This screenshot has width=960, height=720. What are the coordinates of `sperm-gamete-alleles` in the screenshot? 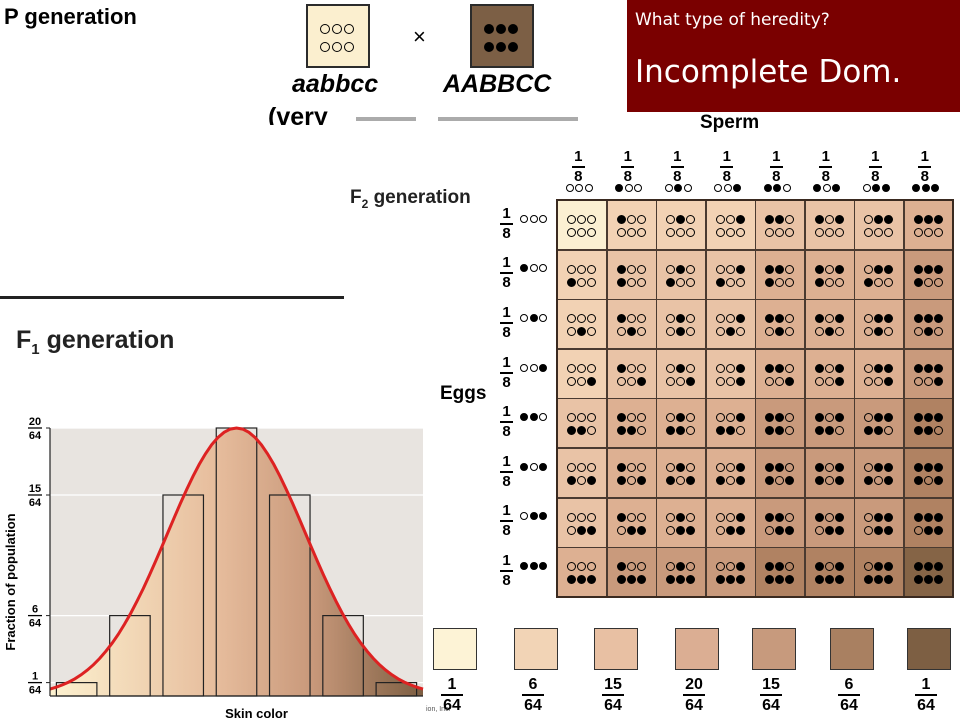 It's located at (580, 189).